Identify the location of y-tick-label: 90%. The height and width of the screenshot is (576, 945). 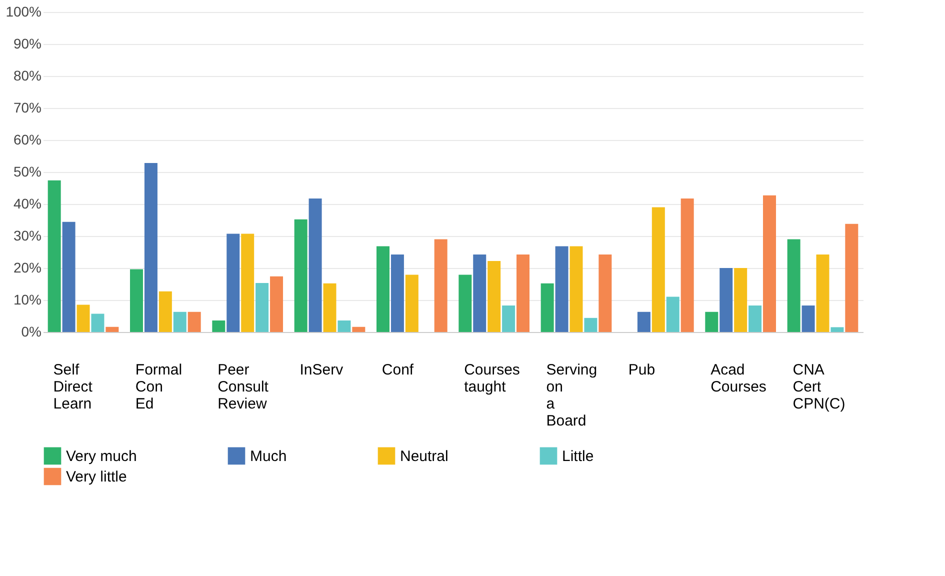
(27, 44).